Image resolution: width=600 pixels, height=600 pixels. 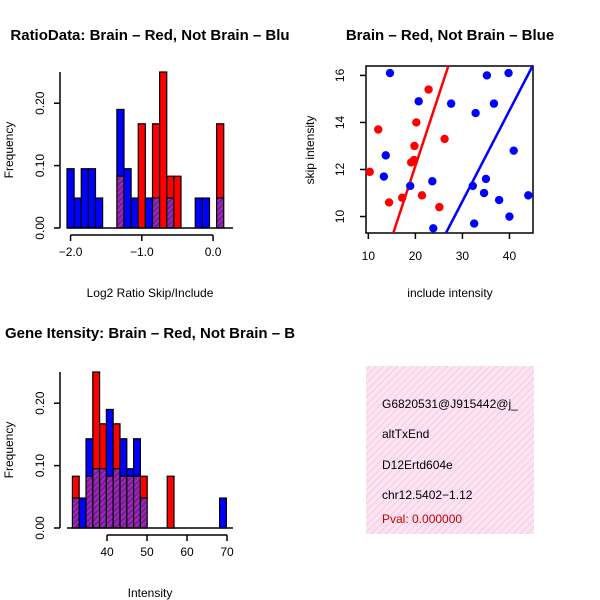 What do you see at coordinates (107, 552) in the screenshot?
I see `intensity-x-tick-label: 40` at bounding box center [107, 552].